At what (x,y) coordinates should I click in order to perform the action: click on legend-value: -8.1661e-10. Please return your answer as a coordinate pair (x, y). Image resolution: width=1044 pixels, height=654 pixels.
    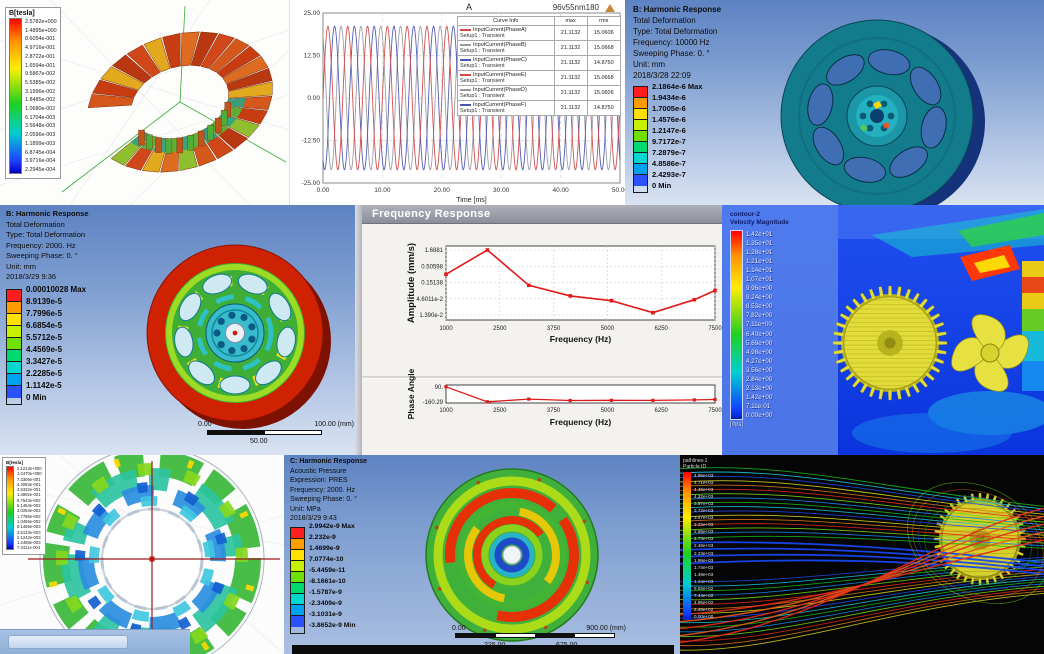
    Looking at the image, I should click on (327, 581).